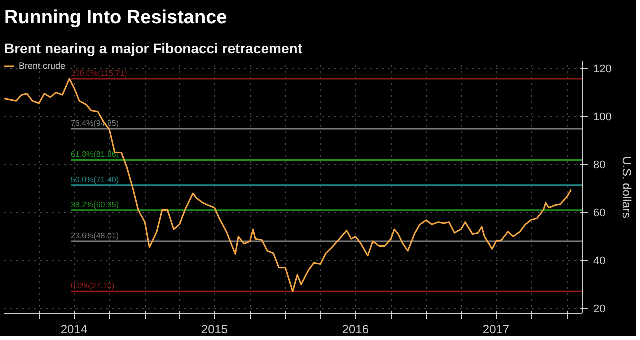 The image size is (640, 340). I want to click on ref-line-label: 100.0%(115.71), so click(99, 73).